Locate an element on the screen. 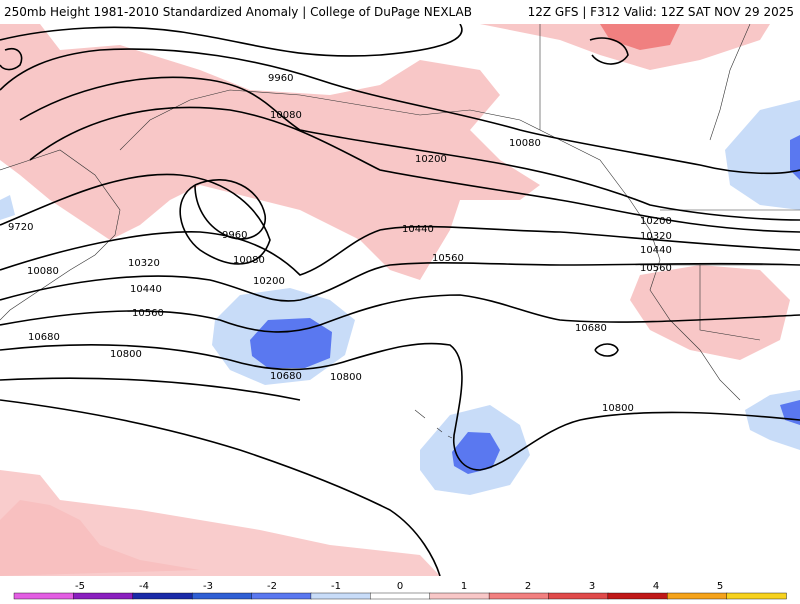 This screenshot has width=800, height=604. colorbar-tick-label: 0 is located at coordinates (400, 586).